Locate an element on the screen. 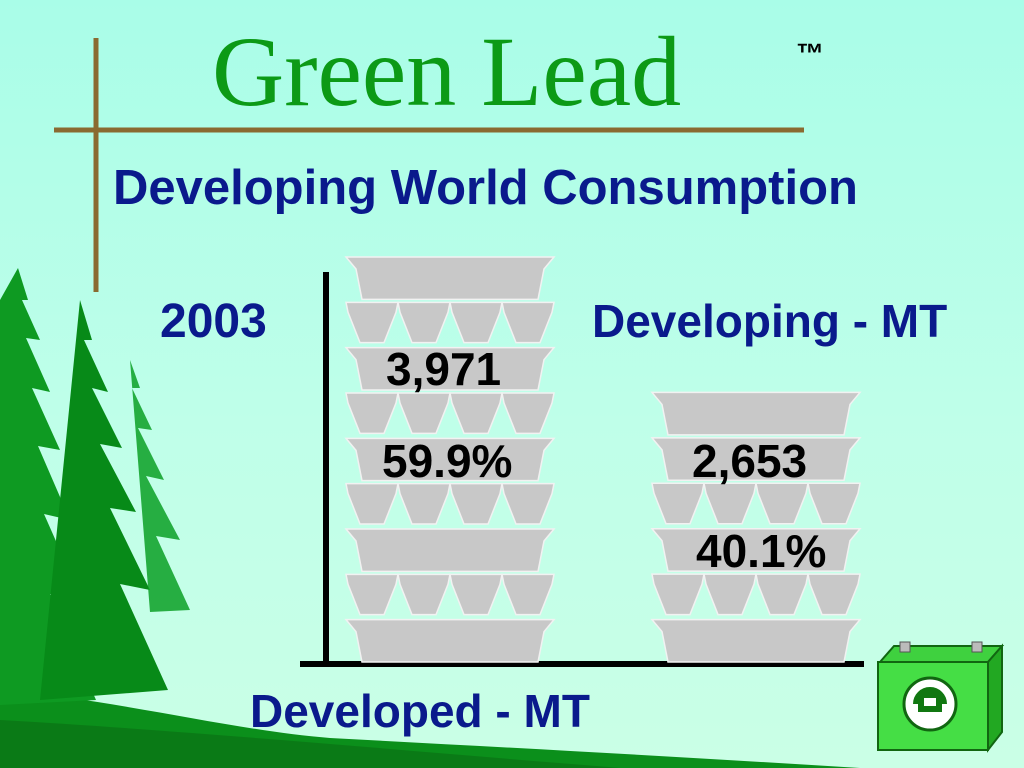  page-title: Green Lead is located at coordinates (447, 71).